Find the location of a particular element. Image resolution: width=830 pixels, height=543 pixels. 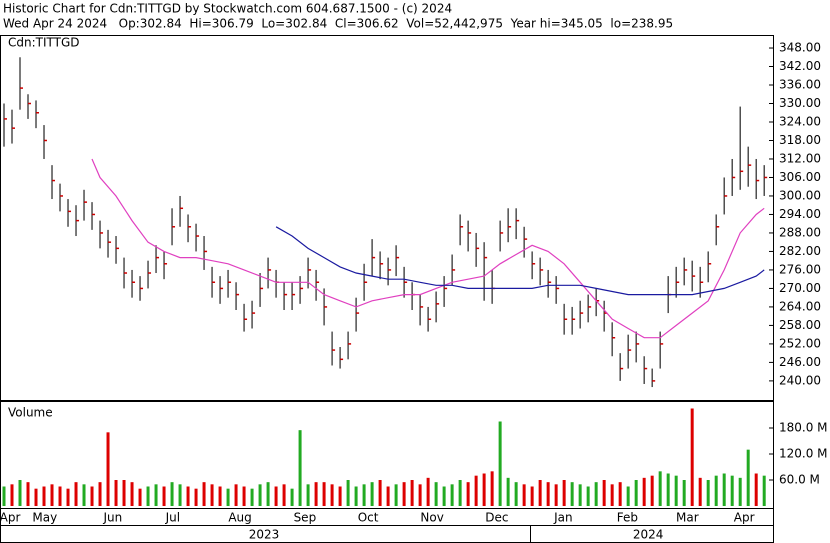

y-tick-label: 342.00 is located at coordinates (800, 66).